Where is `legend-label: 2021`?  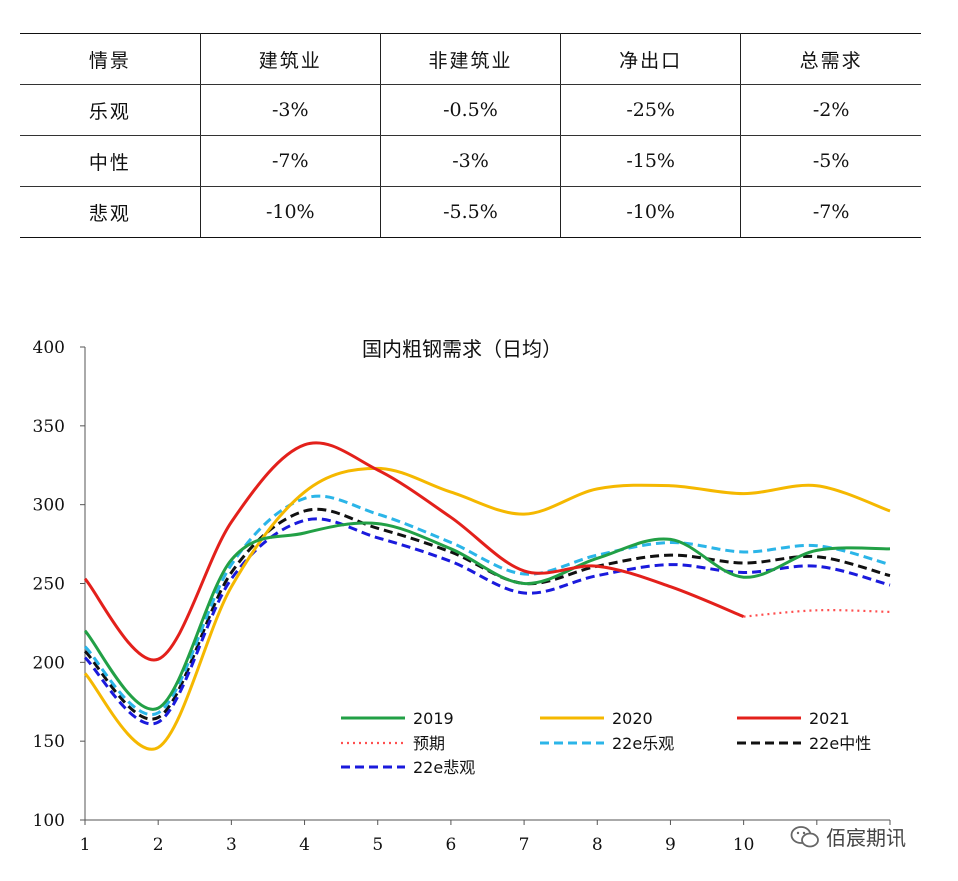
legend-label: 2021 is located at coordinates (829, 718).